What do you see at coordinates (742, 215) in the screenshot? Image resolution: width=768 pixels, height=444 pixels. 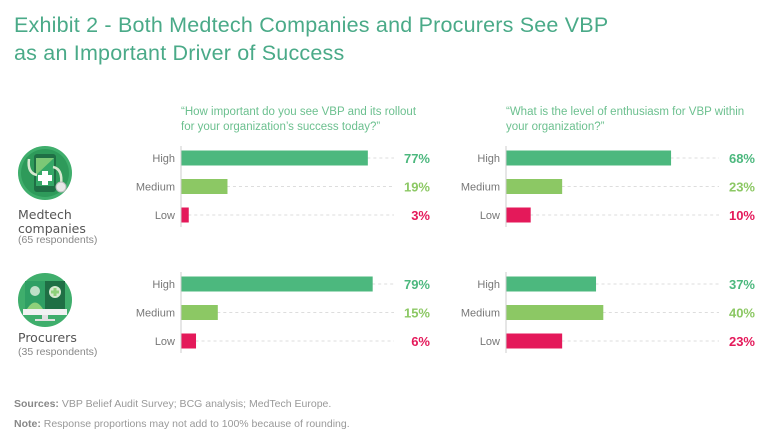 I see `value-label: 10%` at bounding box center [742, 215].